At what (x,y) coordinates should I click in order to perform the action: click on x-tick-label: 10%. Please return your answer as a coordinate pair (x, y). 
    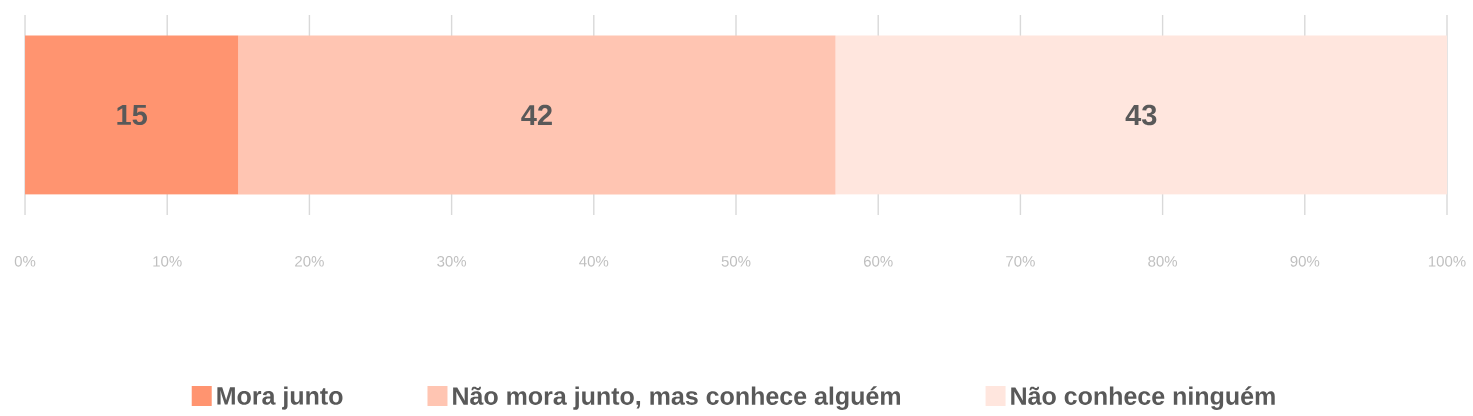
    Looking at the image, I should click on (167, 261).